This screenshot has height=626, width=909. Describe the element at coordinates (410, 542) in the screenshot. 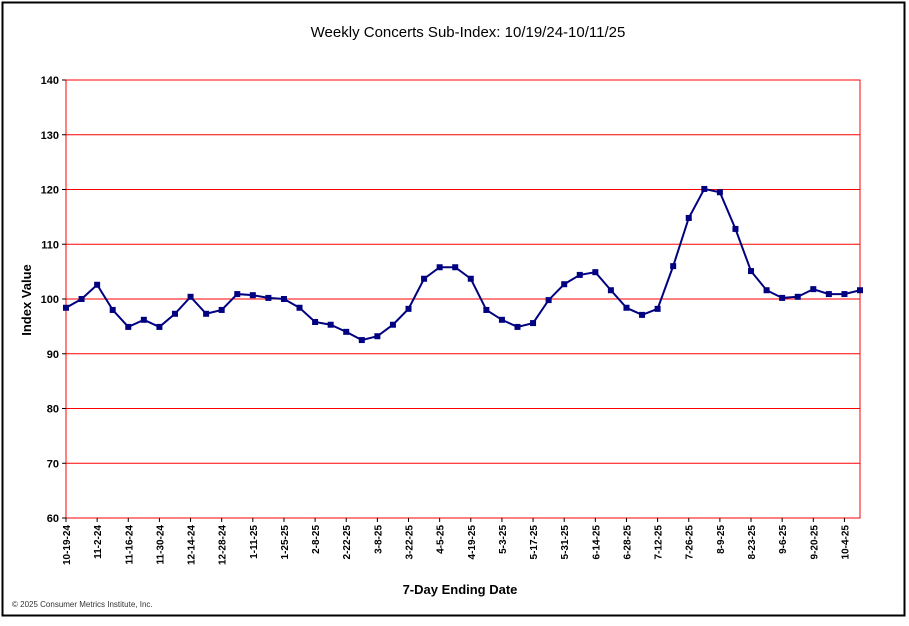

I see `x-tick-label: 3-22-25` at that location.